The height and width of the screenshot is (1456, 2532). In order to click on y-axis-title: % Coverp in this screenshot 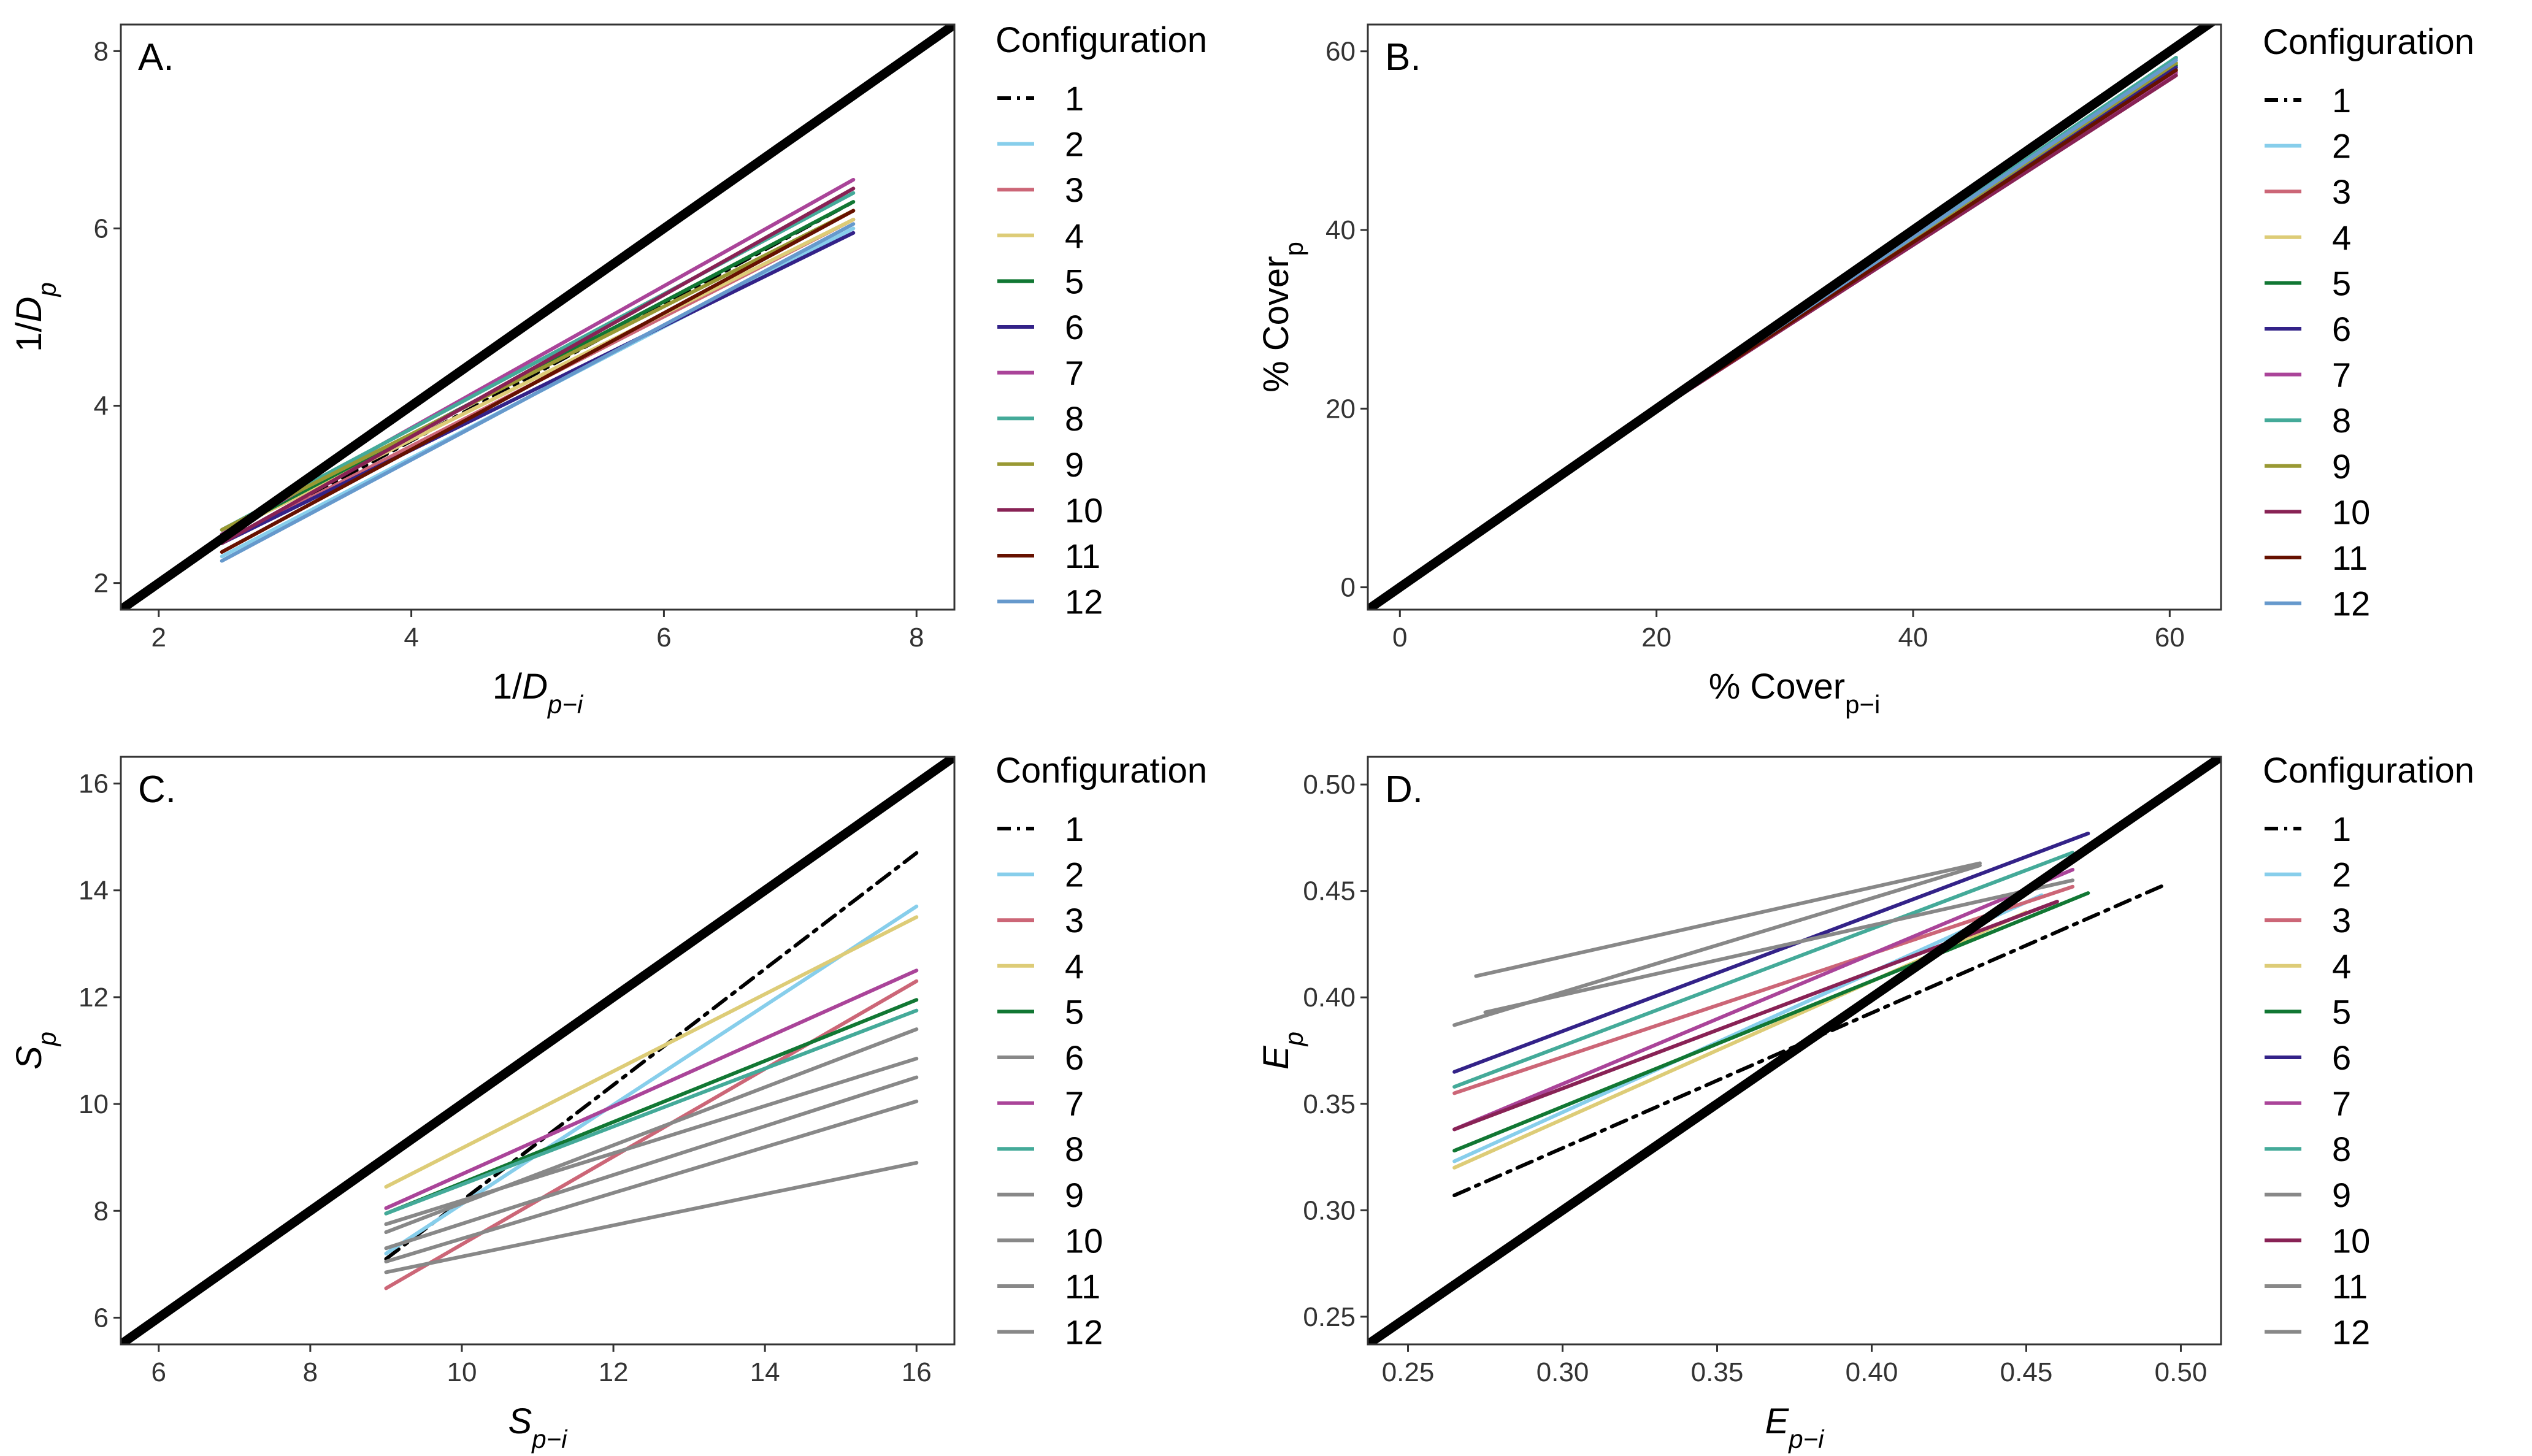, I will do `click(1282, 317)`.